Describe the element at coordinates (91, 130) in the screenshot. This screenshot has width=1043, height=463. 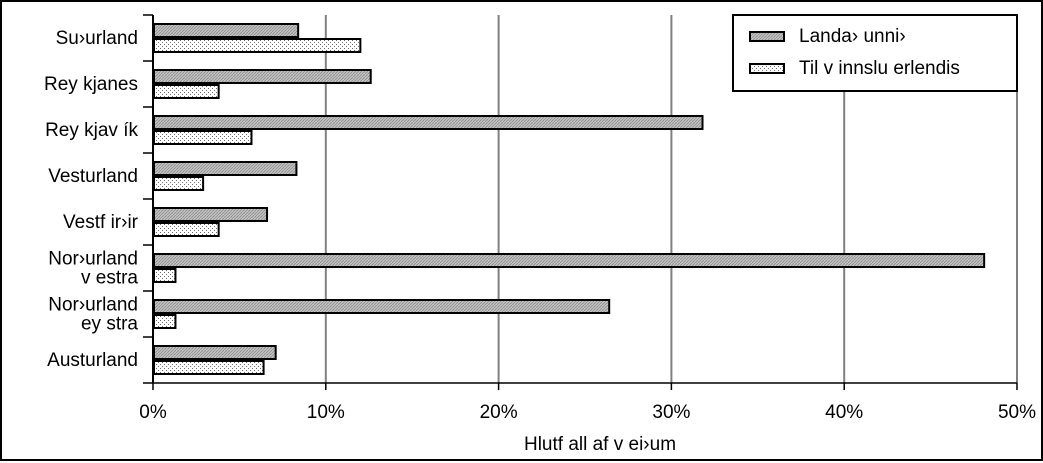
I see `category-label: Rey kjav ík` at that location.